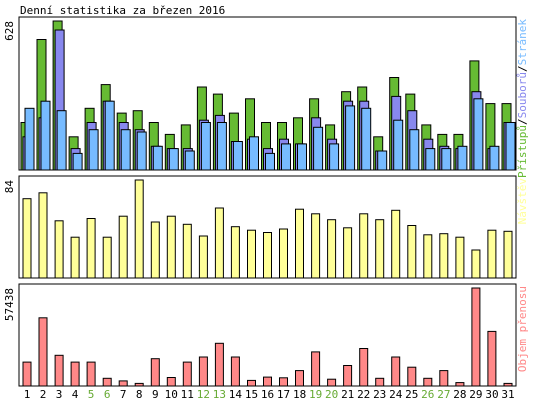 Image resolution: width=533 pixels, height=405 pixels. I want to click on panel-scale-label: 628, so click(9, 31).